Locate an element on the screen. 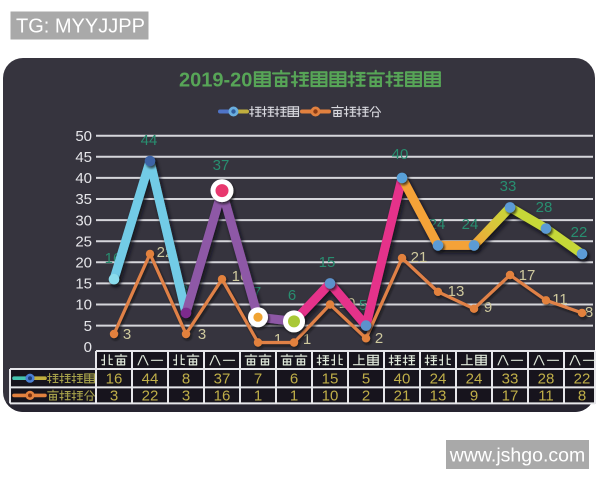  svg-text: 30 is located at coordinates (83, 220).